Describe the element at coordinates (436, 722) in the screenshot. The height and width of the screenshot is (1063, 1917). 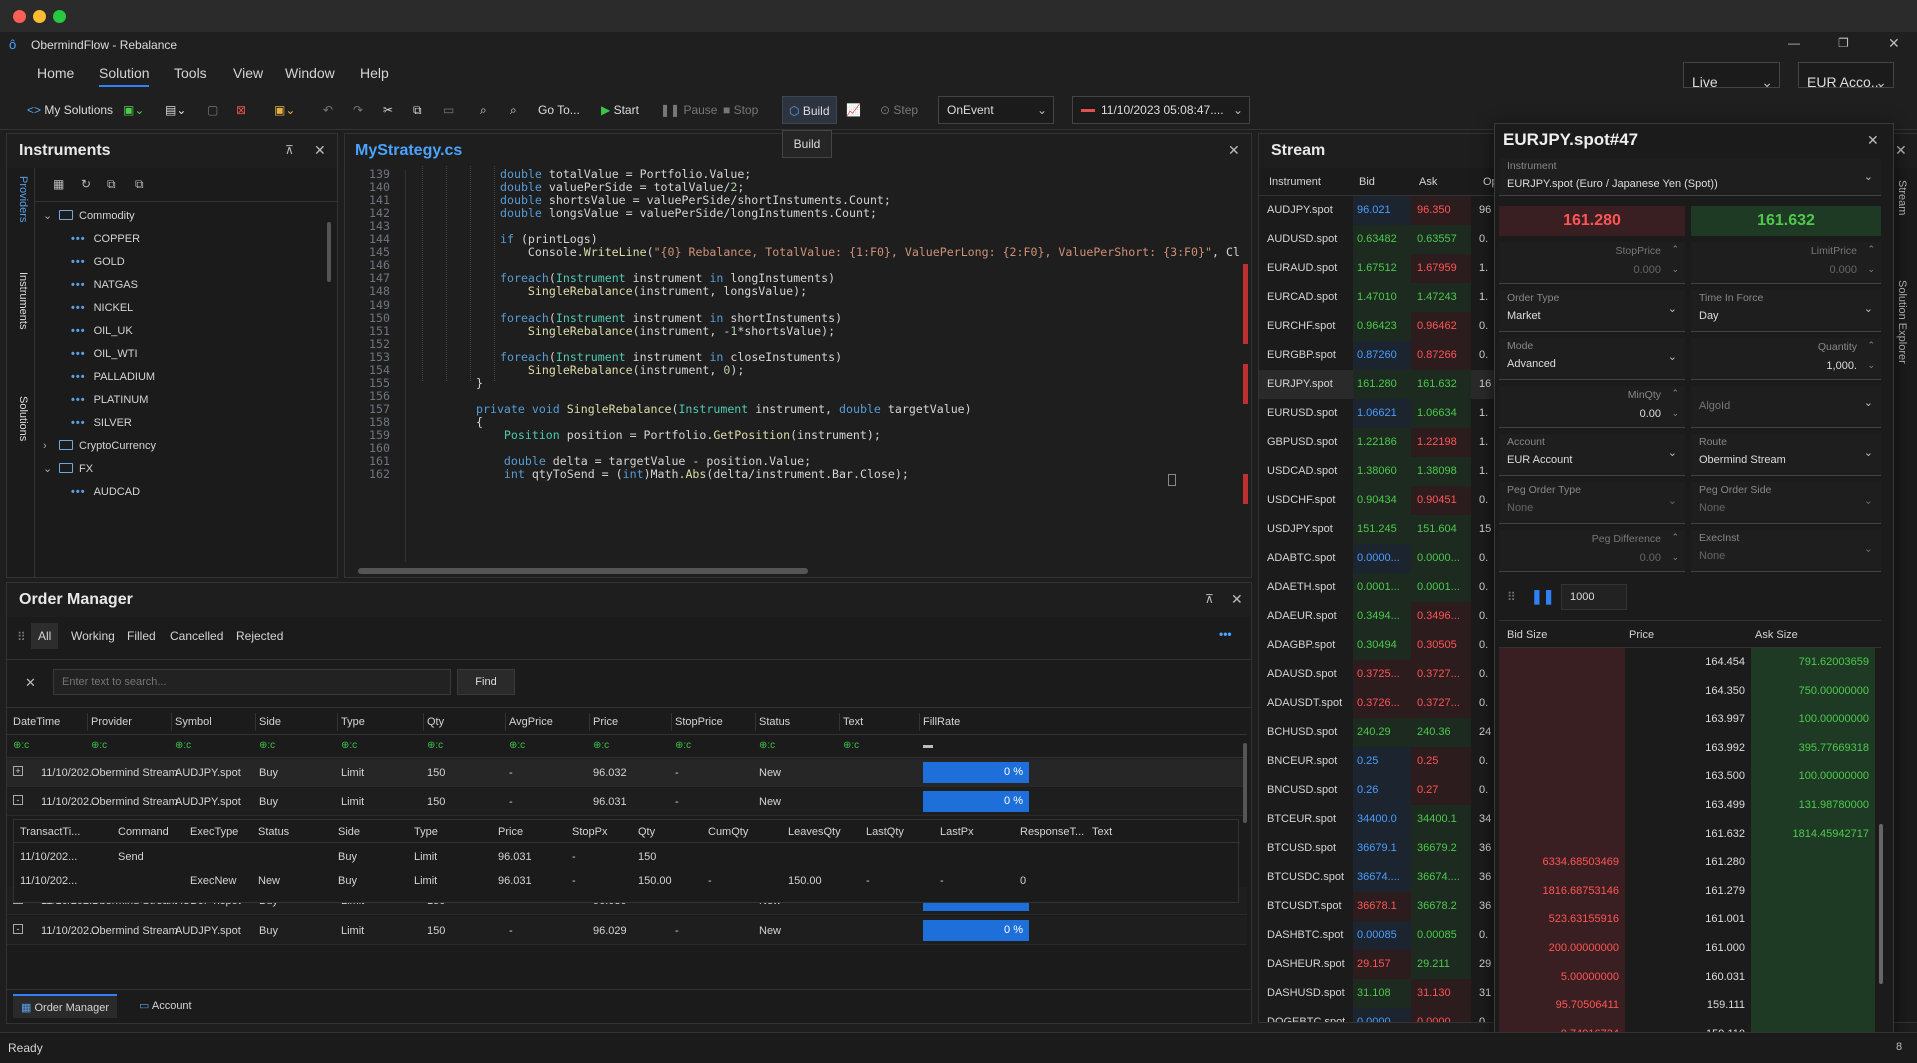
I see `col-header: Qty` at that location.